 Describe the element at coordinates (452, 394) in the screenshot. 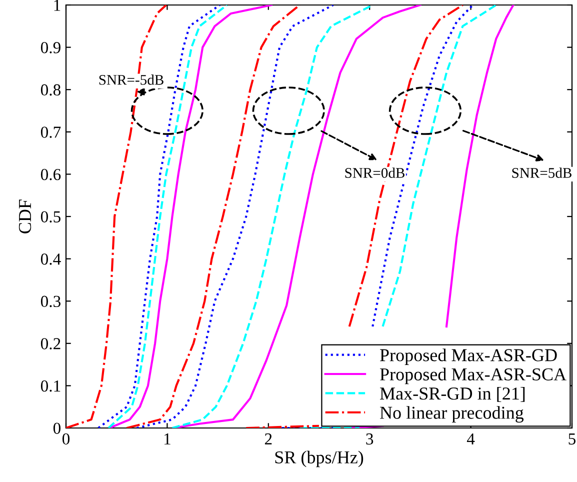

I see `legend-label: Max-SR-GD in [21]` at that location.